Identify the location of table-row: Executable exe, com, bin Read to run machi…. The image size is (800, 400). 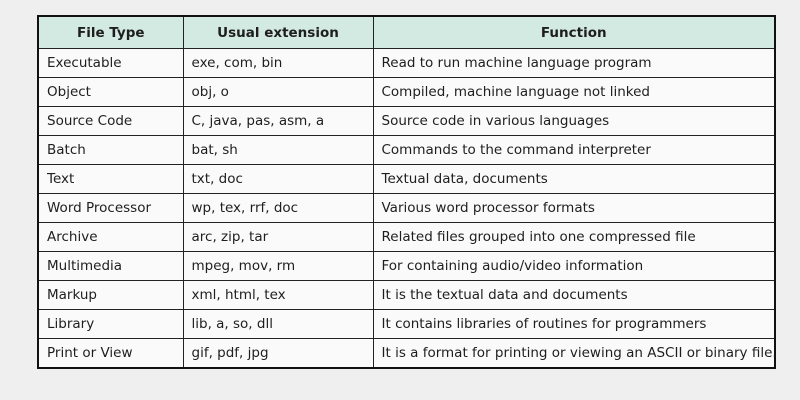
(406, 63).